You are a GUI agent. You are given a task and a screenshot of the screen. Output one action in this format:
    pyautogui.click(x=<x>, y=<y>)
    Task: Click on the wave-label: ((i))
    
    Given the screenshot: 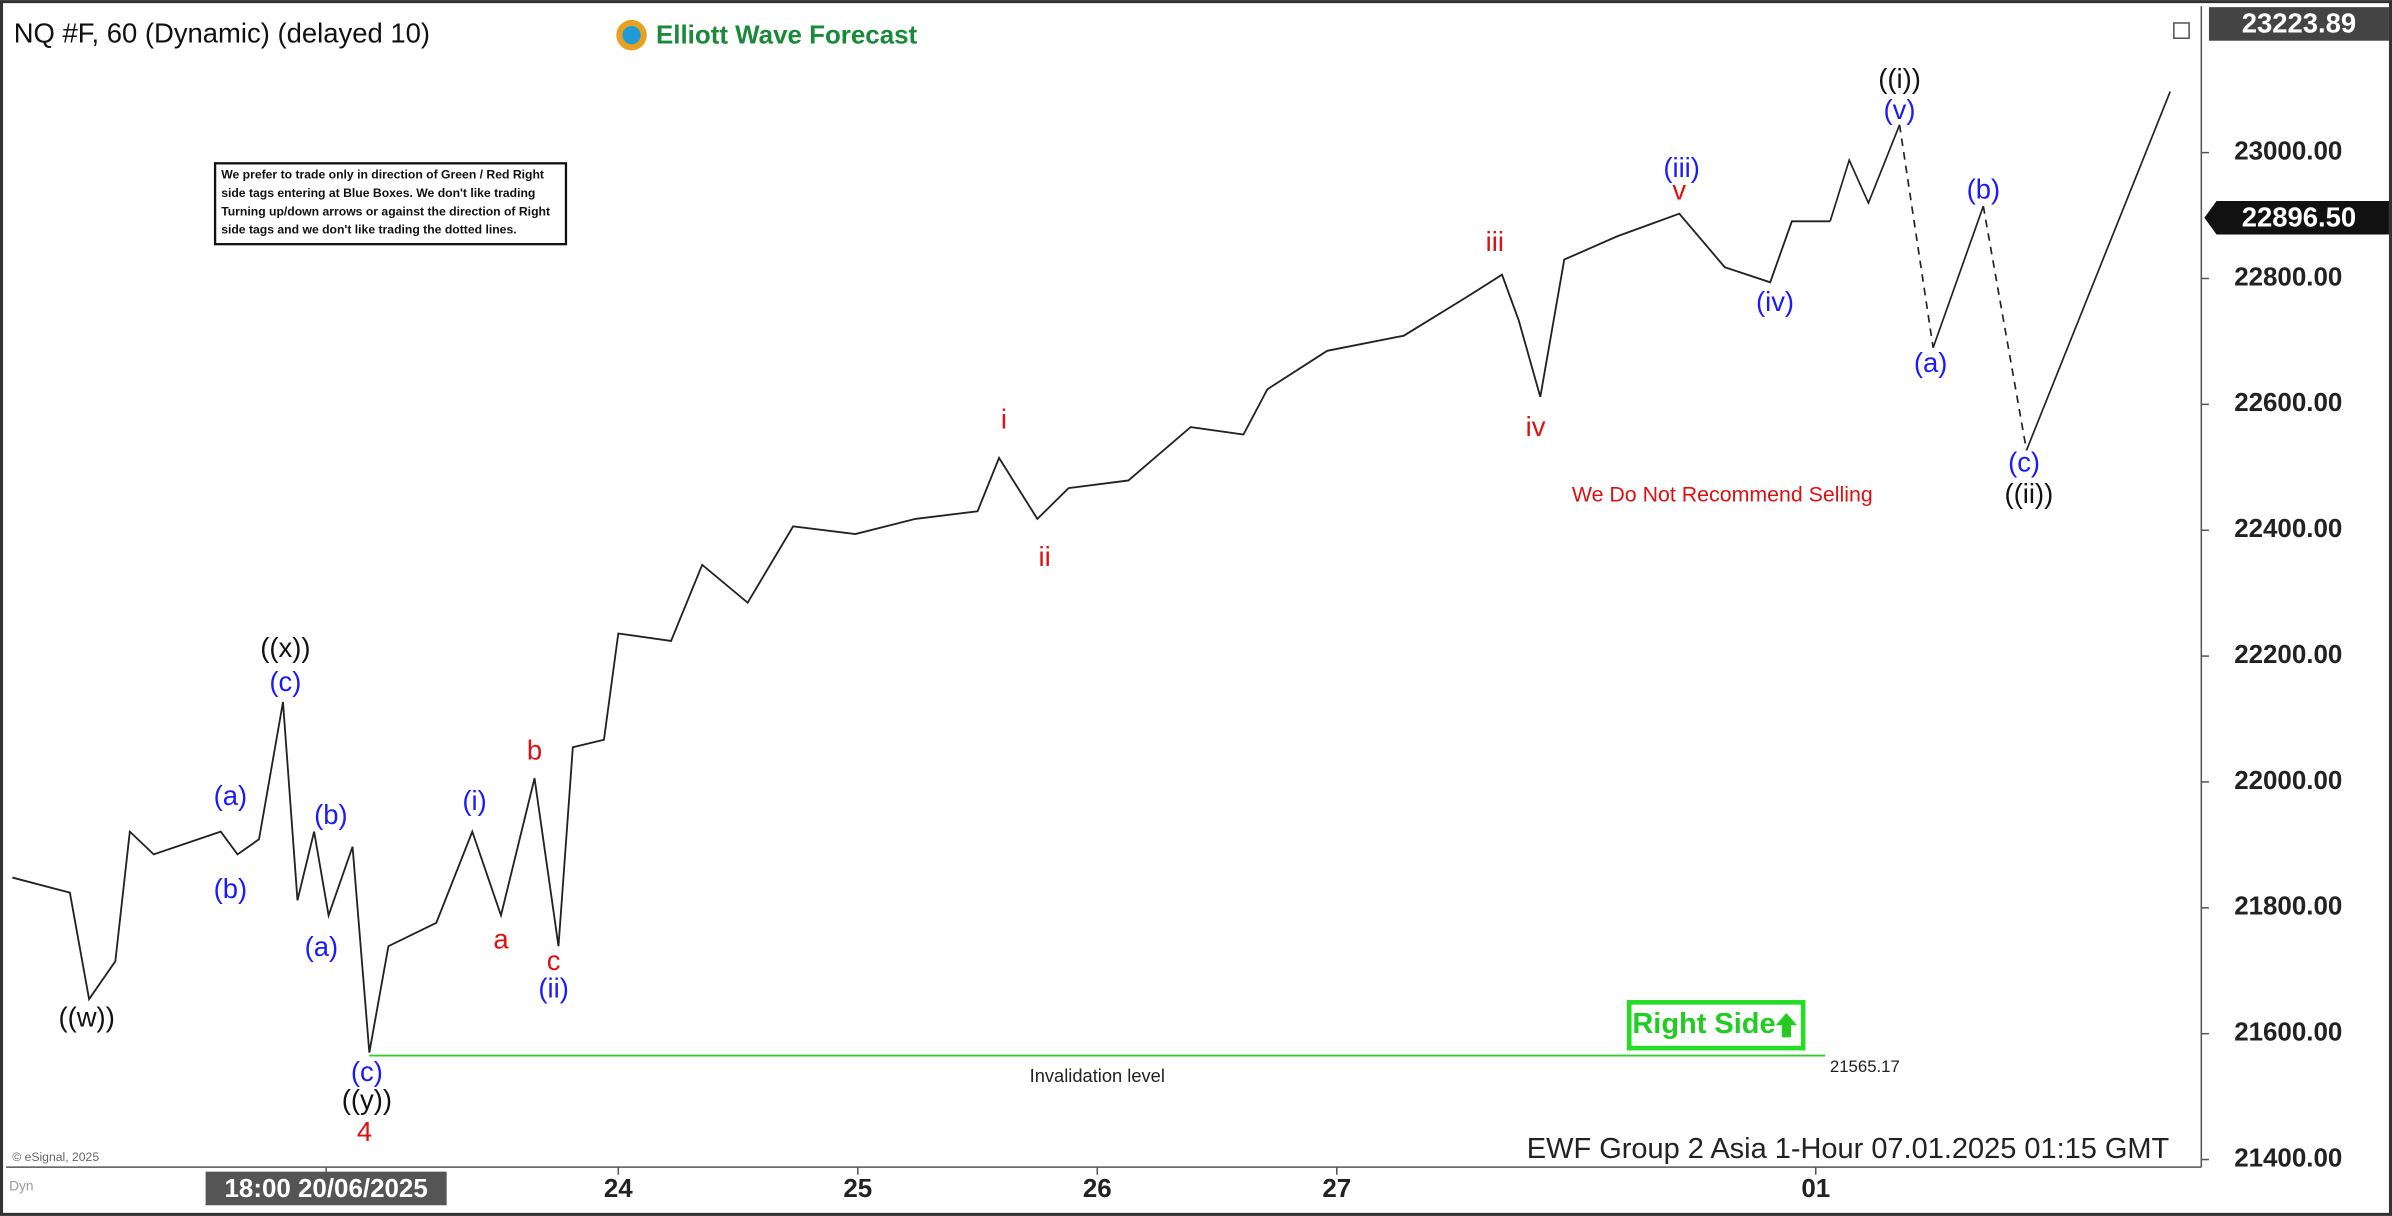 What is the action you would take?
    pyautogui.click(x=1899, y=78)
    